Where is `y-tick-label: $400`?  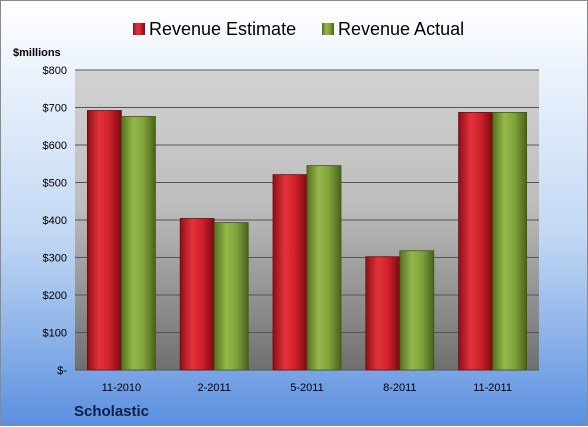
y-tick-label: $400 is located at coordinates (55, 221).